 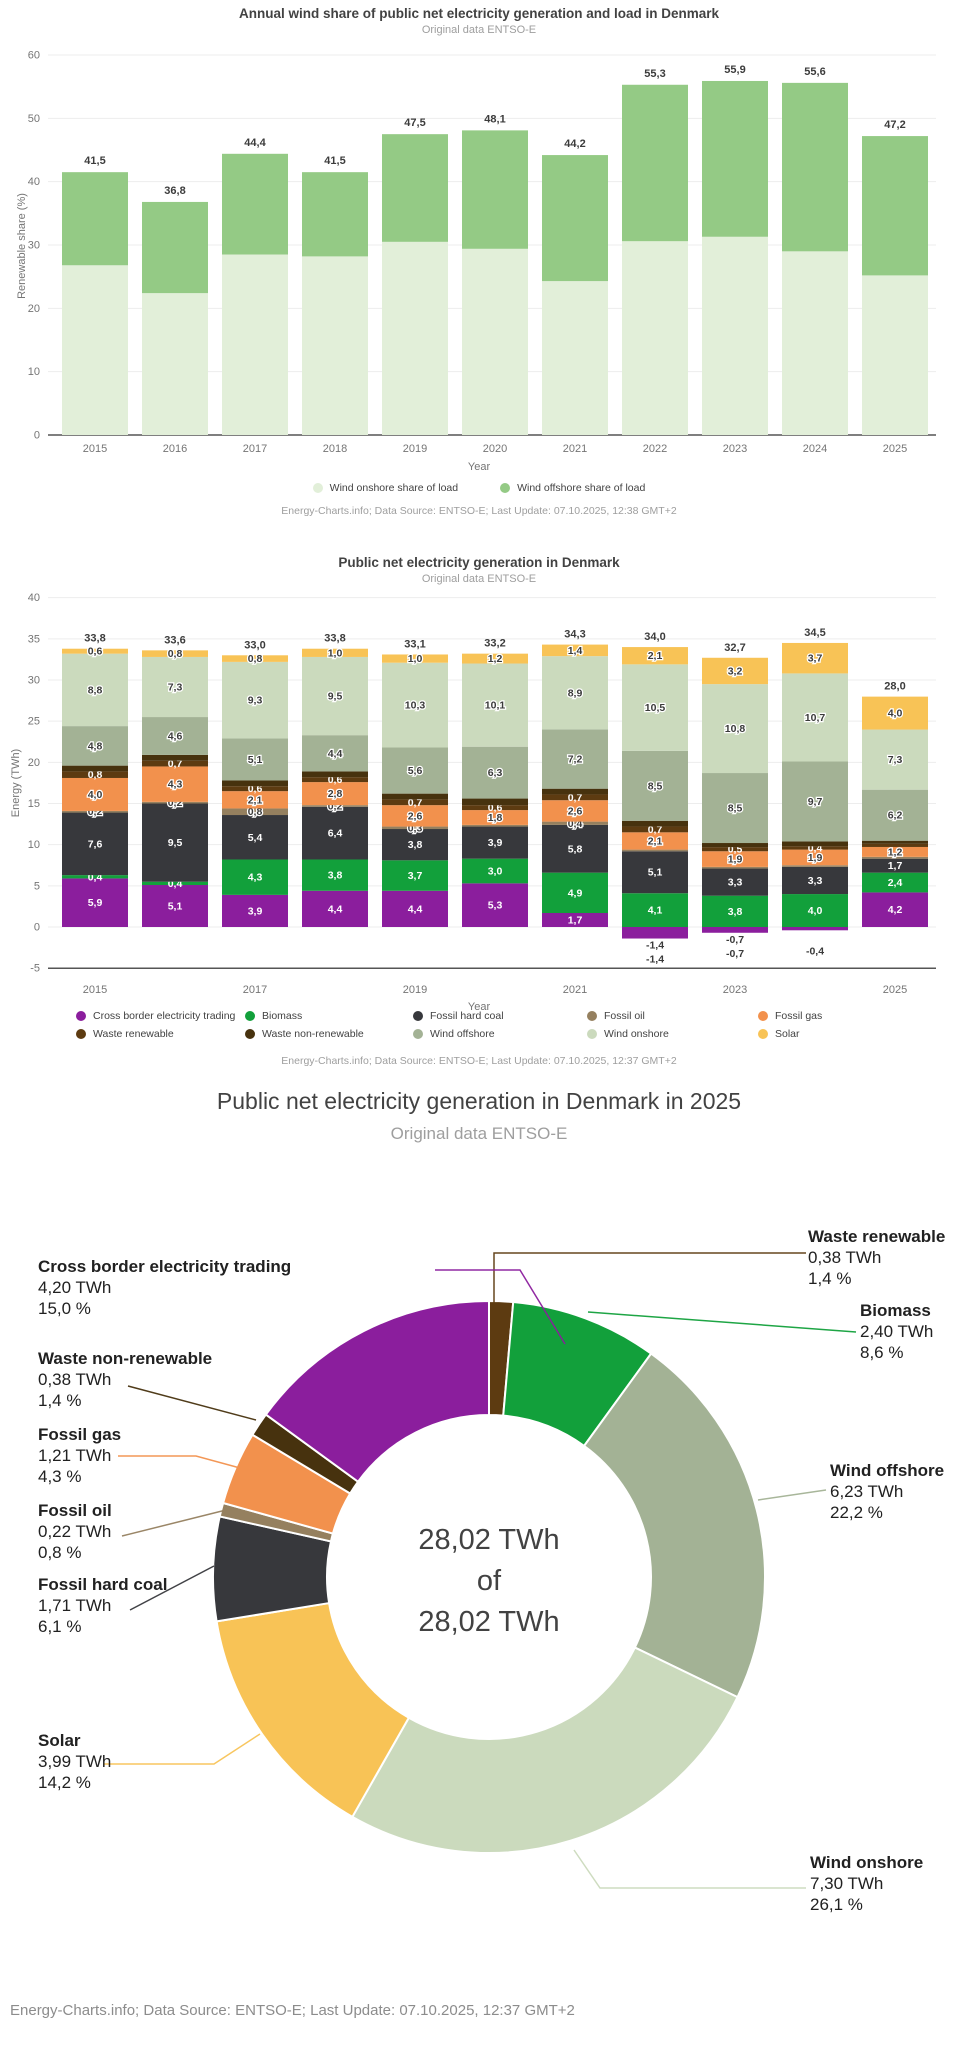 What do you see at coordinates (175, 687) in the screenshot?
I see `segment-2016-wind_onshore` at bounding box center [175, 687].